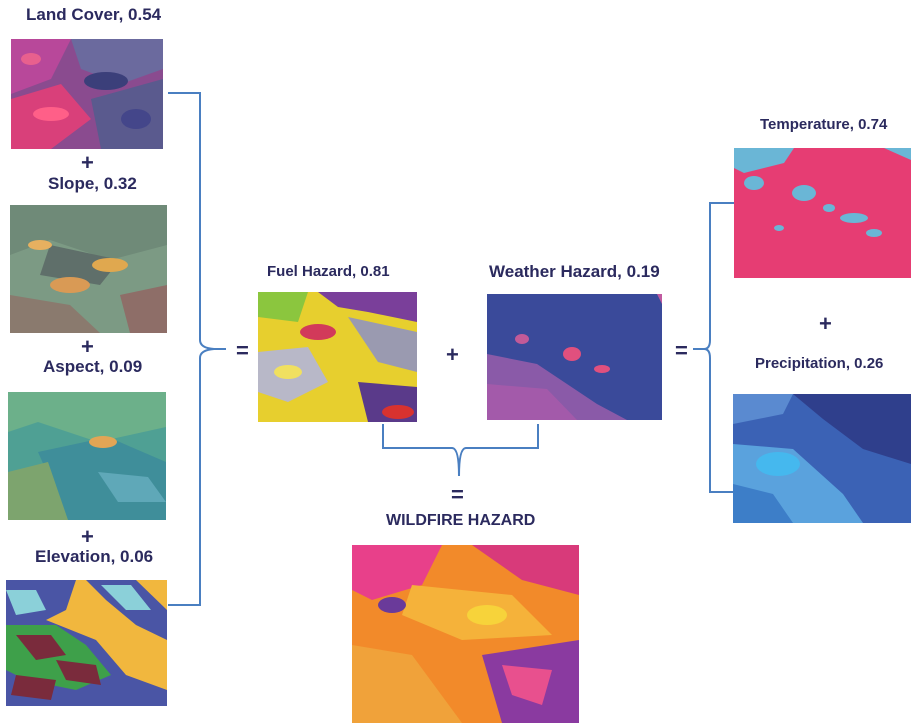 The height and width of the screenshot is (726, 911). Describe the element at coordinates (714, 347) in the screenshot. I see `right-brace` at that location.